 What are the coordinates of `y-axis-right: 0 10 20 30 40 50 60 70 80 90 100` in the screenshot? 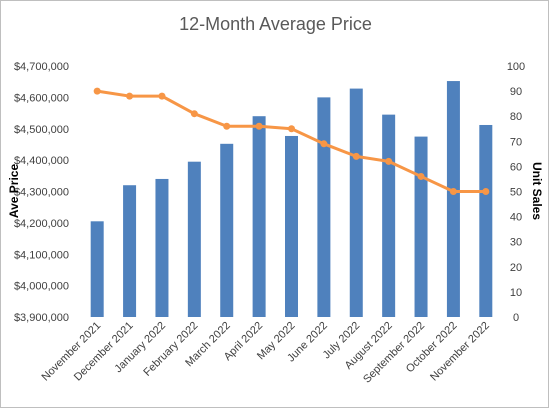 It's located at (516, 192).